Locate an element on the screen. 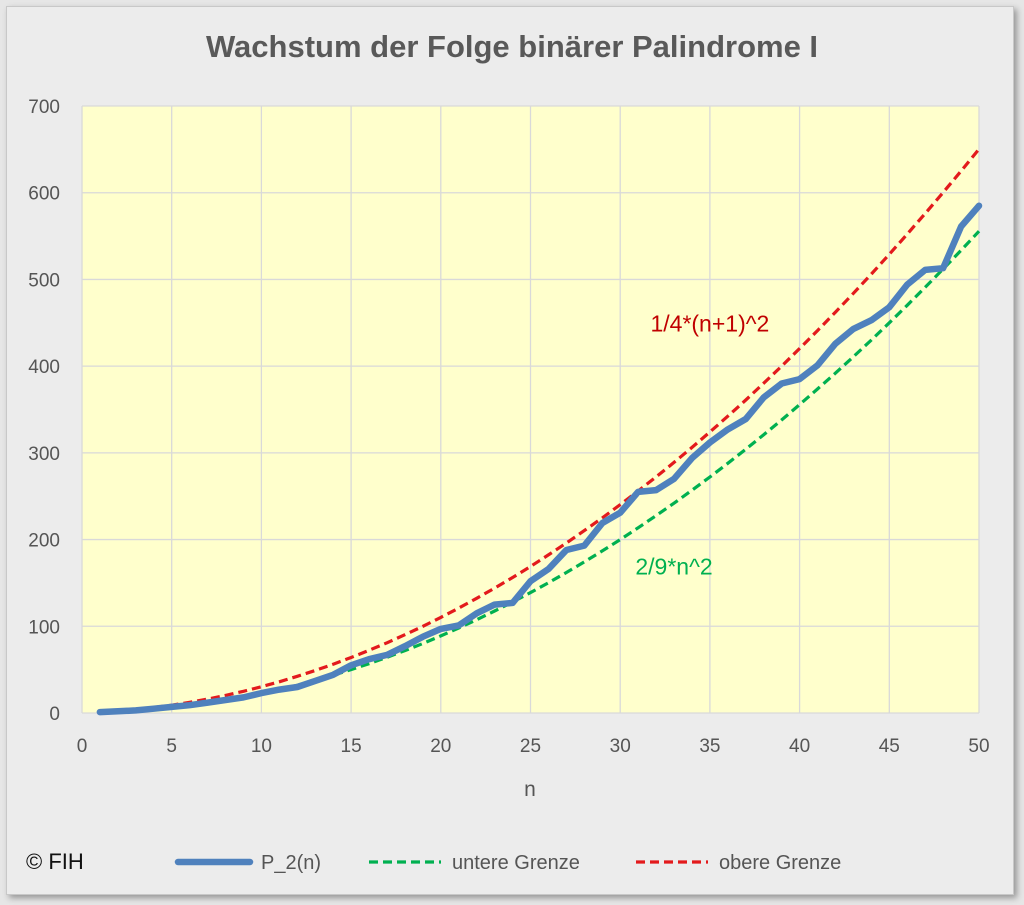 The image size is (1024, 905). x-axis-label: n is located at coordinates (530, 789).